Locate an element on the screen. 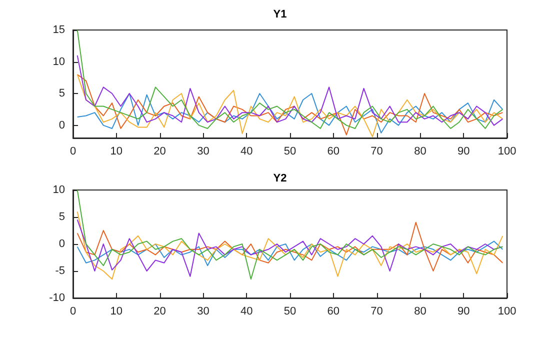 The height and width of the screenshot is (337, 560). y-tick-label: -5 is located at coordinates (60, 271).